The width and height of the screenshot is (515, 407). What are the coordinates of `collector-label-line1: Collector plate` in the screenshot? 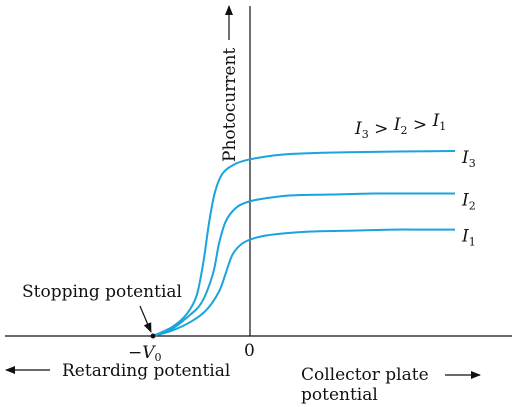 It's located at (365, 375).